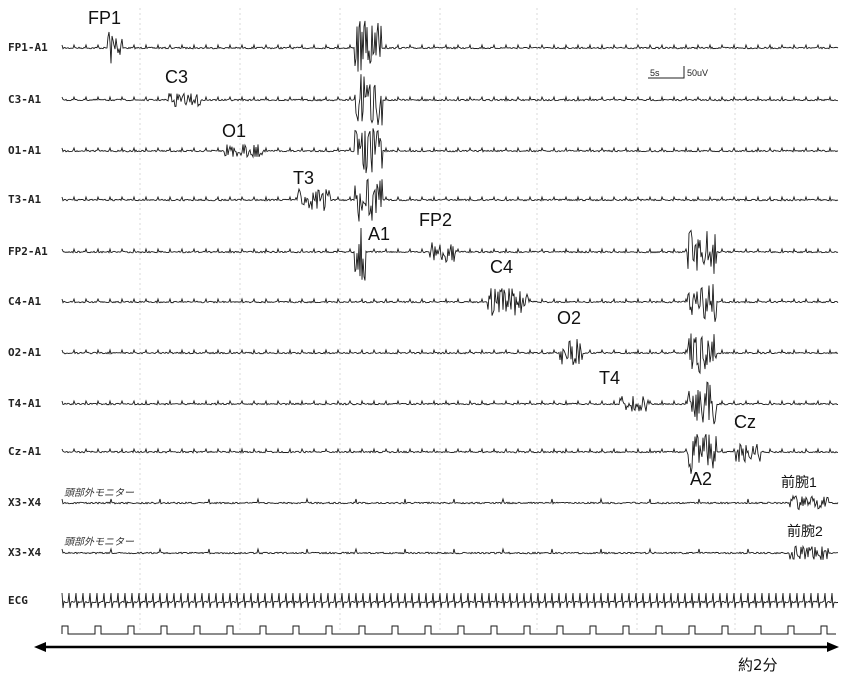  What do you see at coordinates (24, 451) in the screenshot?
I see `channel-label-cz-a1: Cz-A1` at bounding box center [24, 451].